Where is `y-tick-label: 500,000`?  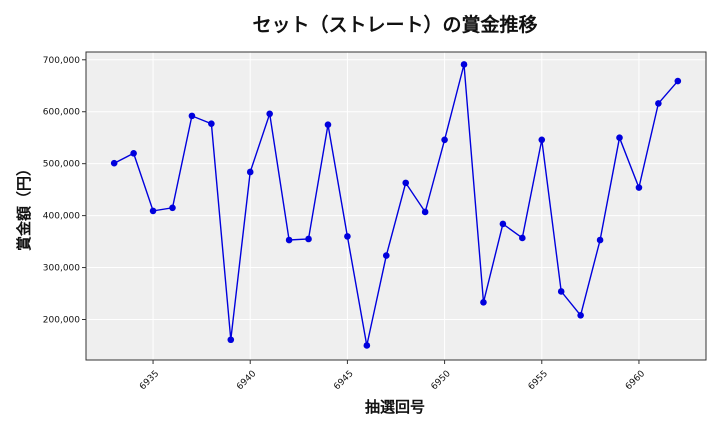
y-tick-label: 500,000 is located at coordinates (61, 165).